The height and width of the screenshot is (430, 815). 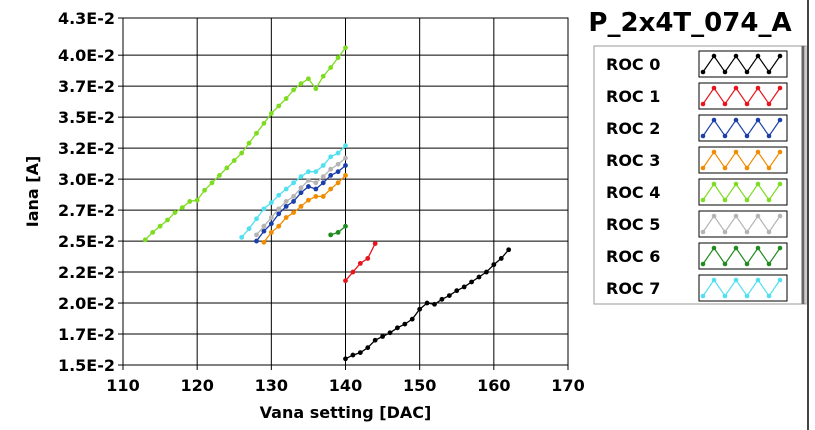 What do you see at coordinates (633, 256) in the screenshot?
I see `legend-label: ROC 6` at bounding box center [633, 256].